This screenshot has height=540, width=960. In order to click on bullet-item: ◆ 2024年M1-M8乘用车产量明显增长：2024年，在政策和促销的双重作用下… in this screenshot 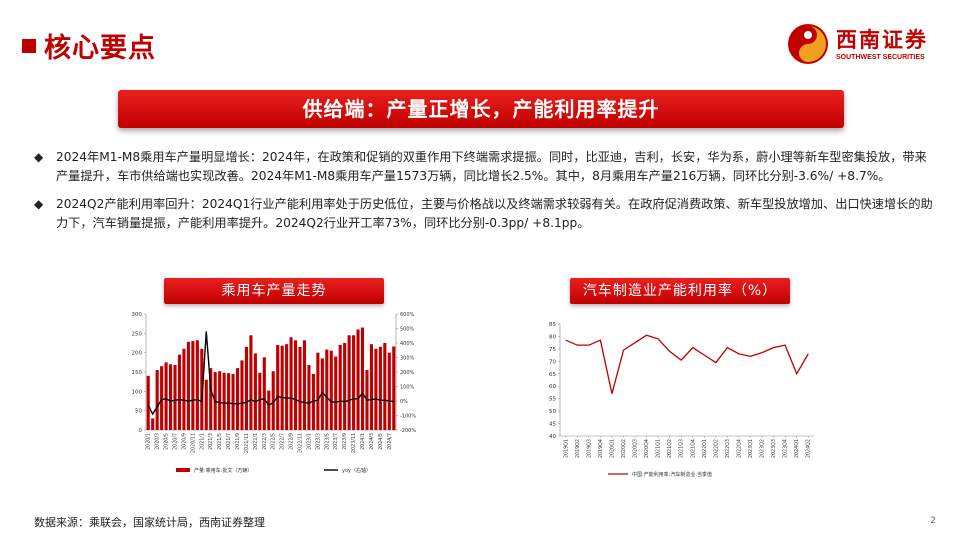, I will do `click(484, 166)`.